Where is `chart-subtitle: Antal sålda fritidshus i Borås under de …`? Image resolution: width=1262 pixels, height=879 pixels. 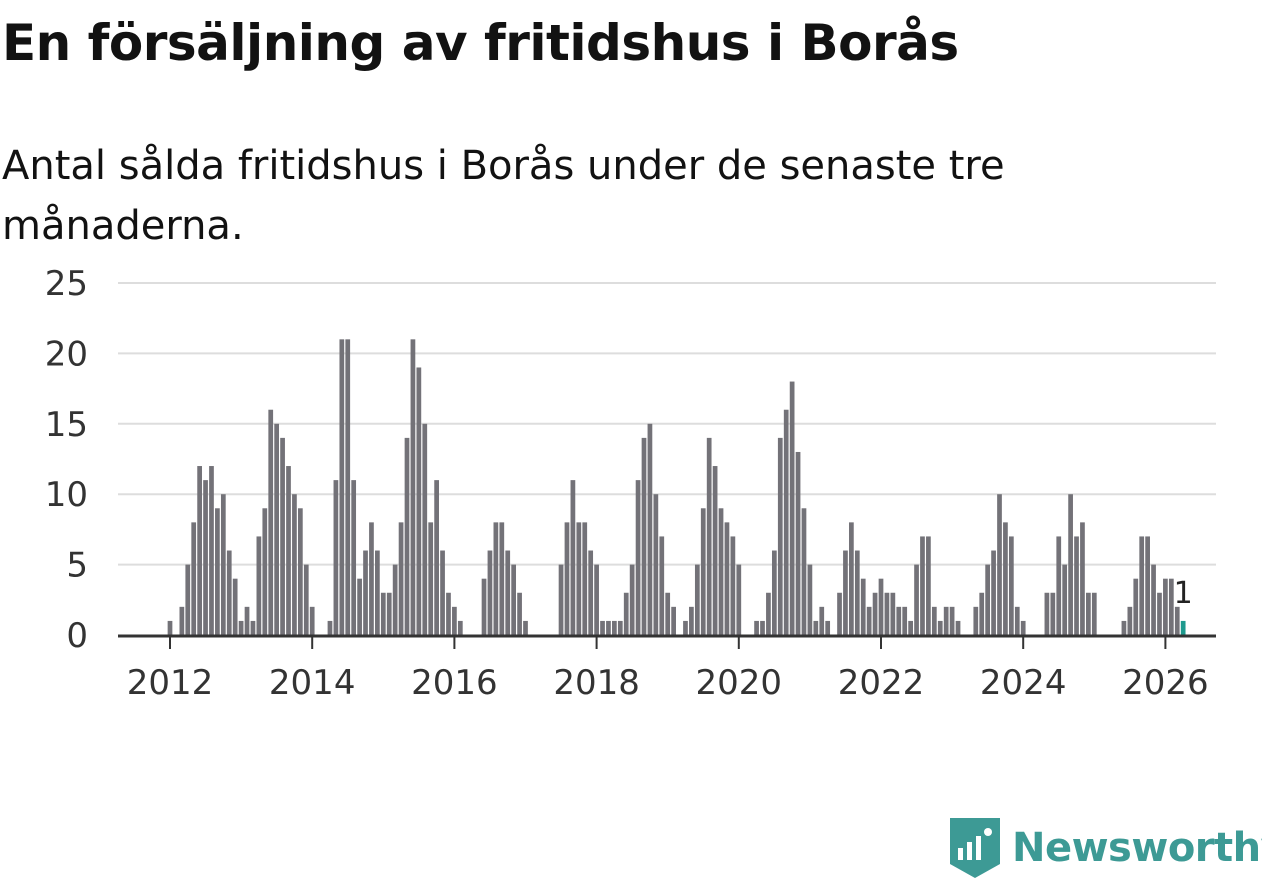 chart-subtitle: Antal sålda fritidshus i Borås under de … is located at coordinates (503, 196).